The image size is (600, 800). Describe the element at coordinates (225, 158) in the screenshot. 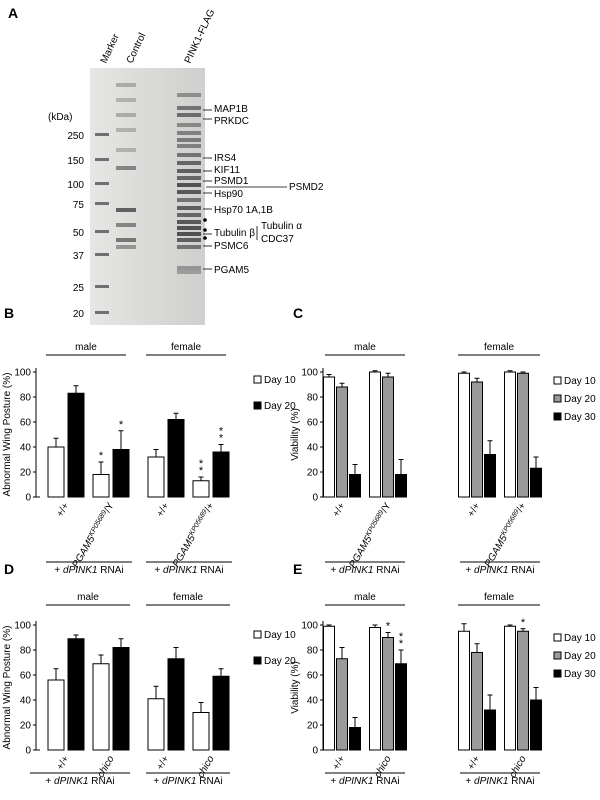

I see `protein-label: IRS4` at that location.